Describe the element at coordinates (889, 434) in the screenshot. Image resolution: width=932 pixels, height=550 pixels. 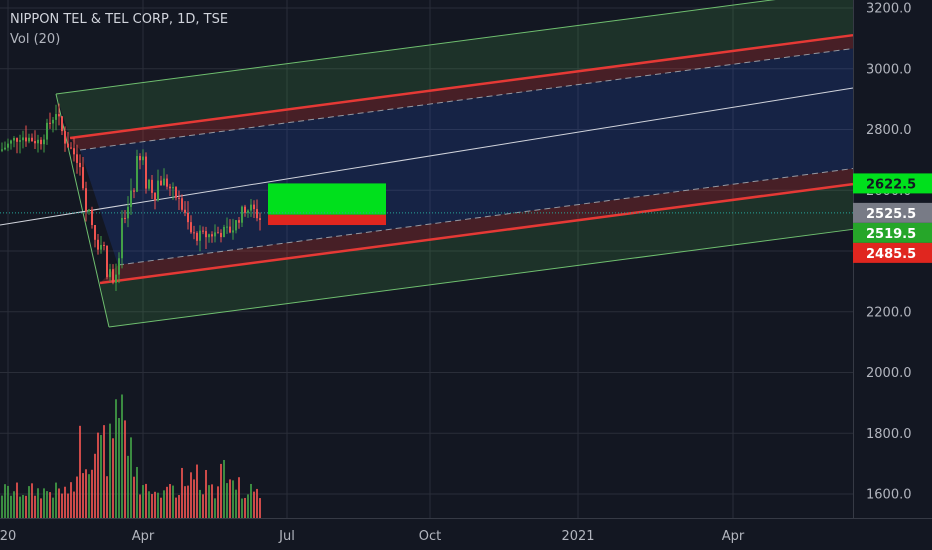
I see `price-axis-label: 1800.0` at that location.